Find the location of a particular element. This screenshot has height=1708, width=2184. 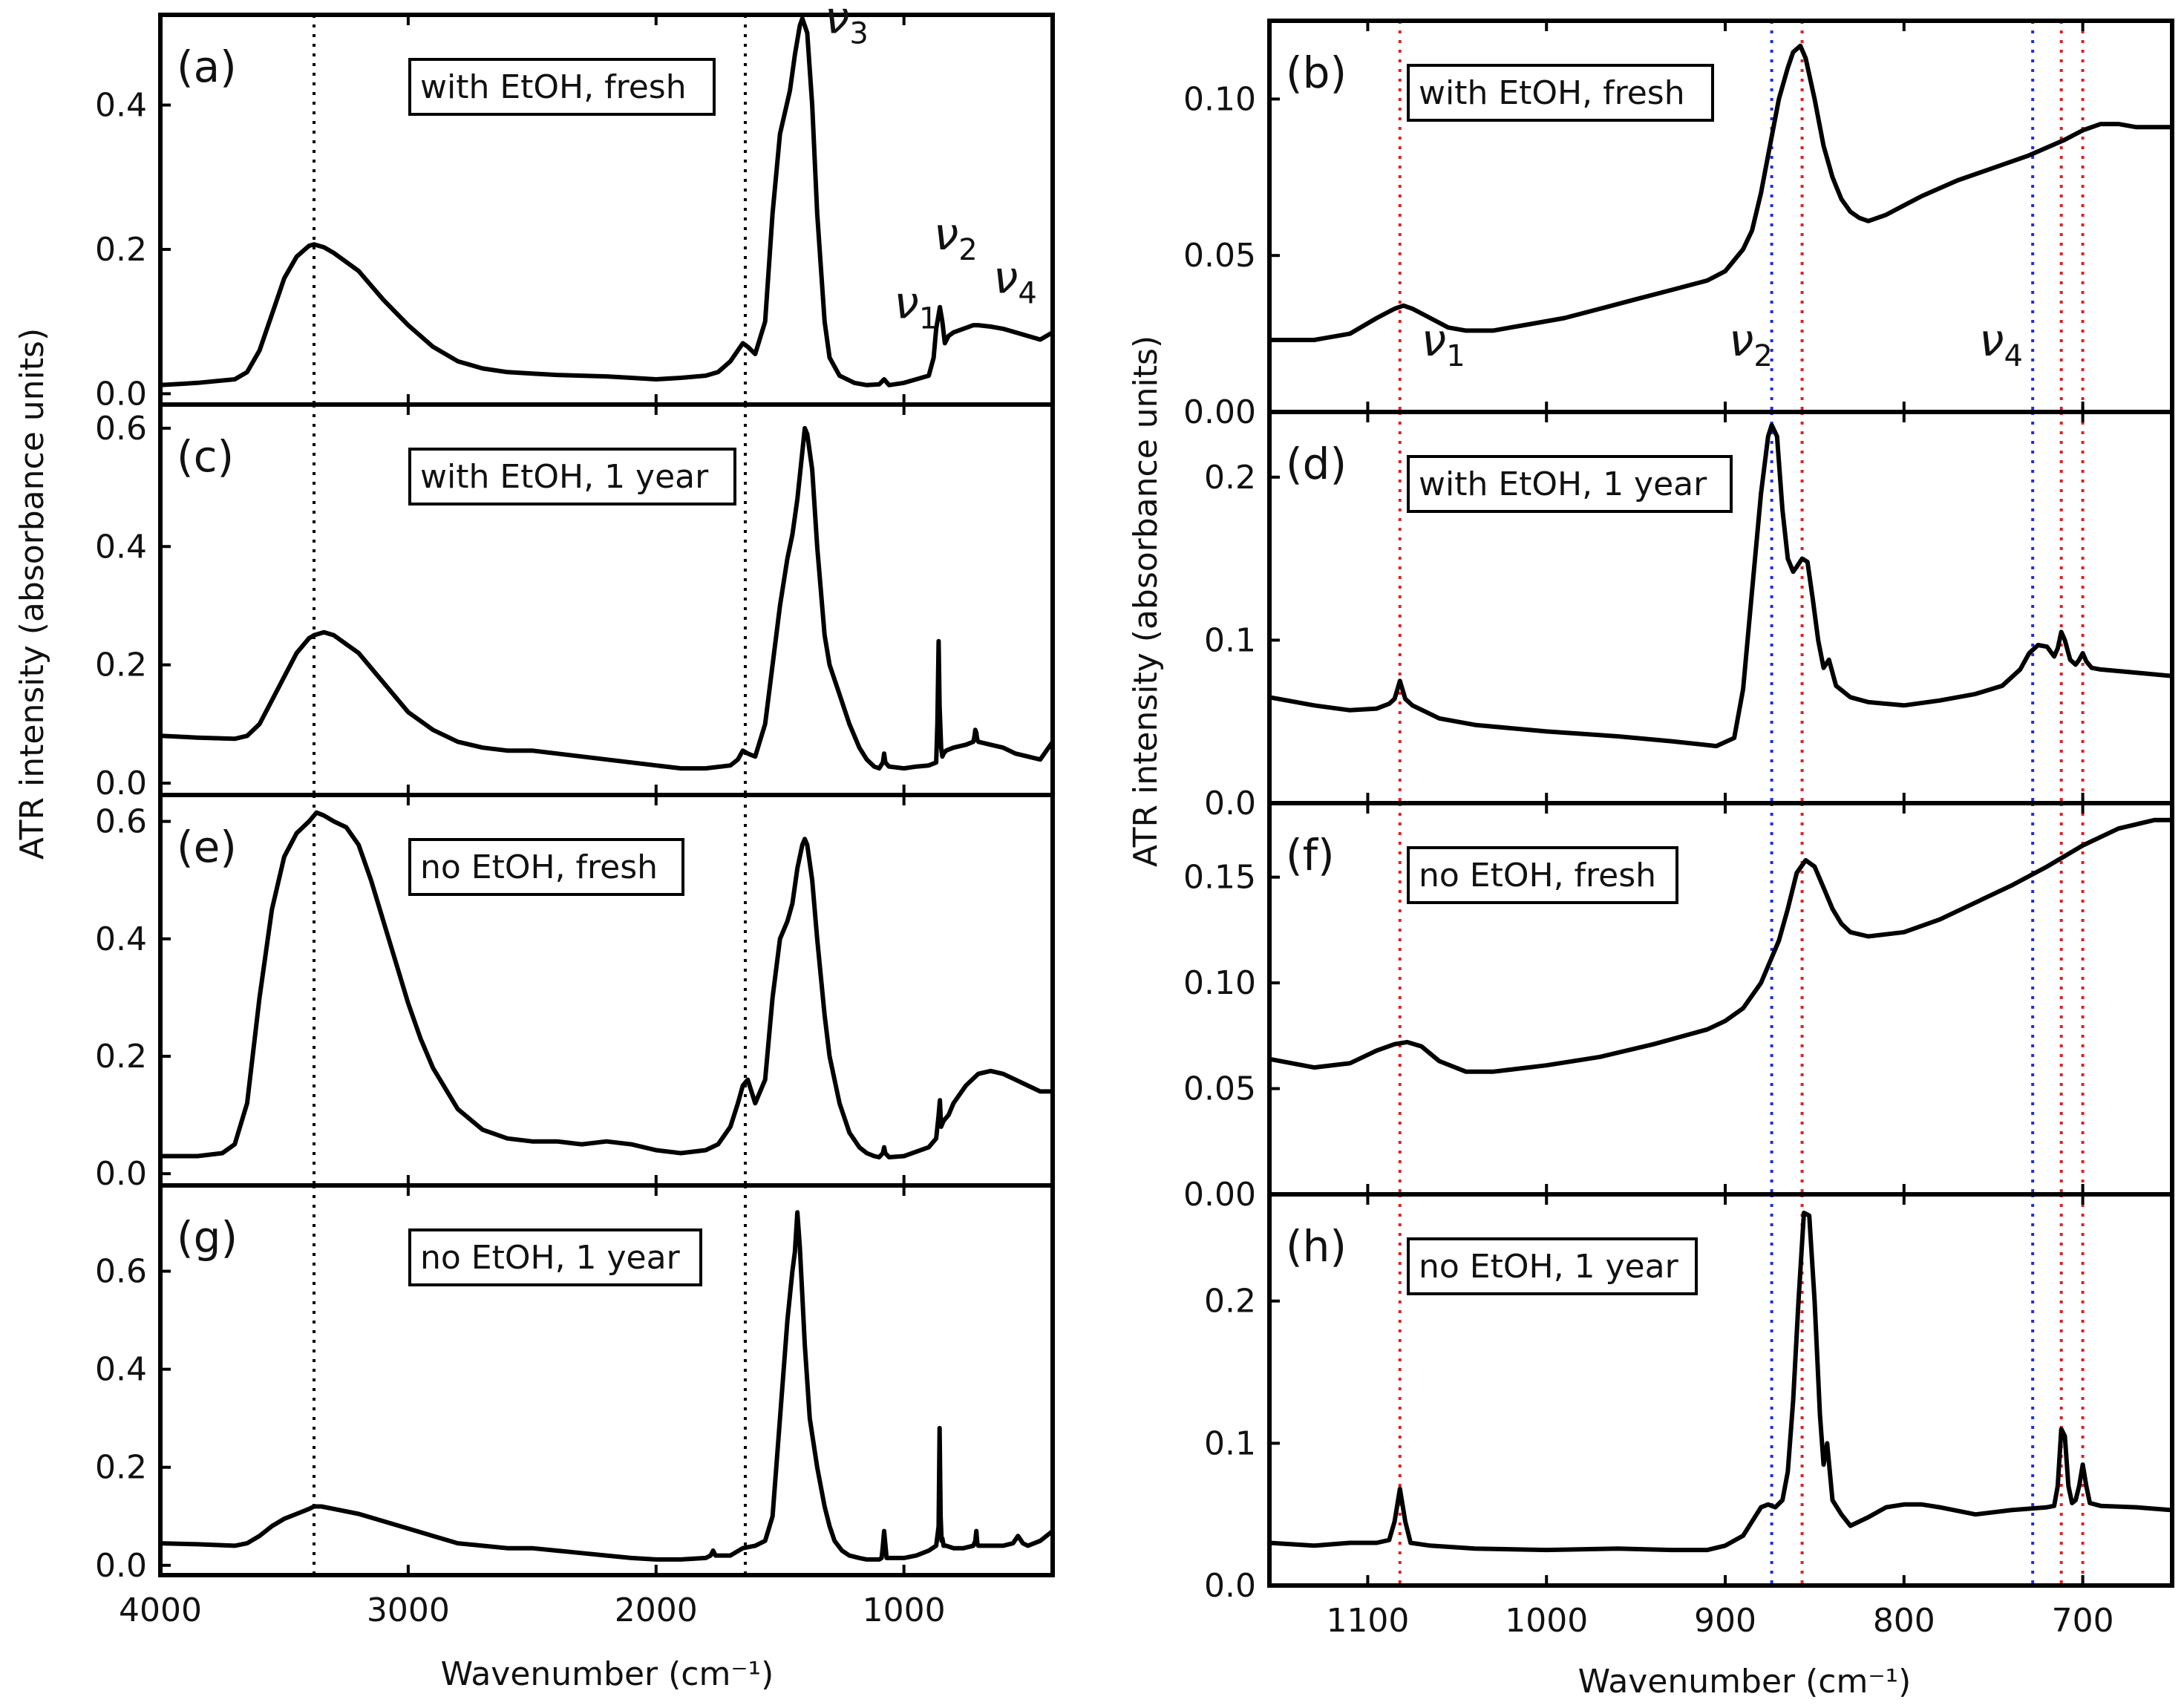

panel-c-ytick-label-1: 0.2 is located at coordinates (121, 665).